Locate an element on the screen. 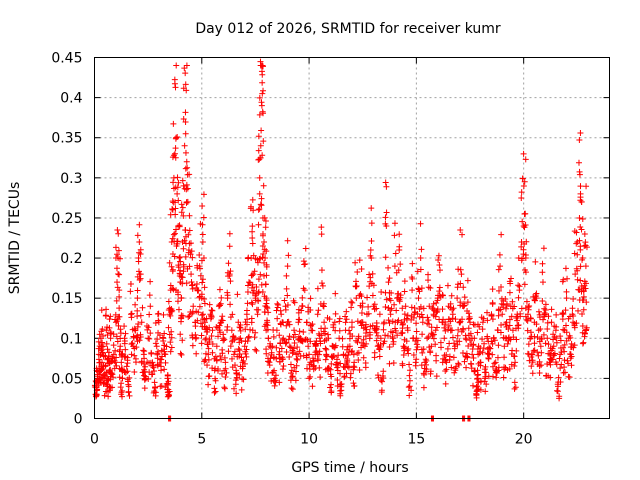 This screenshot has height=480, width=640. y-tick-label: 0.35 is located at coordinates (66, 139).